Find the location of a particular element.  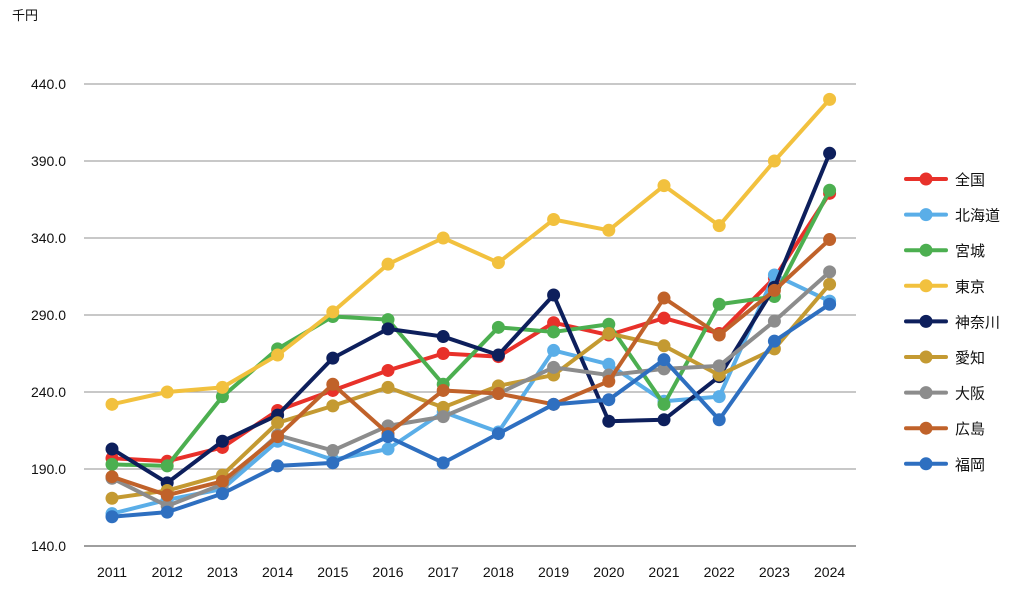

y-axis-ticks: 140.0 190.0 240.0 290.0 340.0 390.0 440.0 is located at coordinates (48, 315).